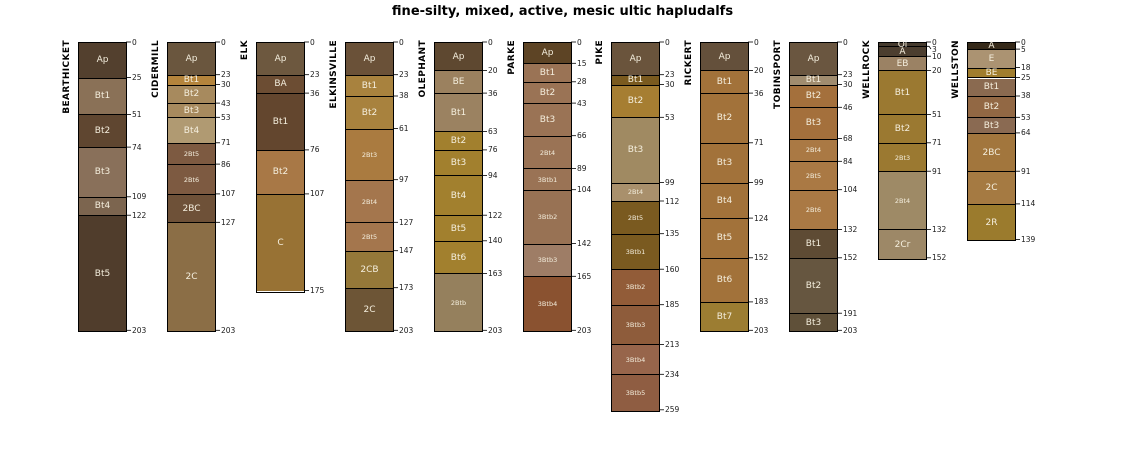  Describe the element at coordinates (406, 222) in the screenshot. I see `depth-tick-label: 127` at that location.